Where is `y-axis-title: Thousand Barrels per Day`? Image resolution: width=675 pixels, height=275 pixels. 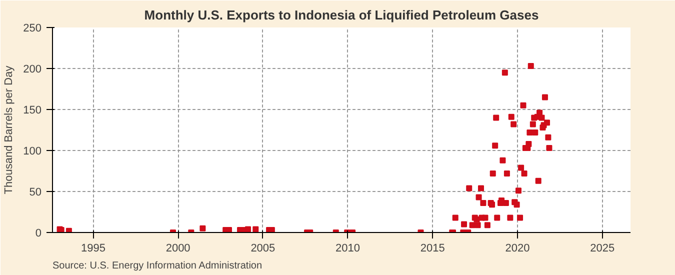
y-axis-title: Thousand Barrels per Day is located at coordinates (9, 129).